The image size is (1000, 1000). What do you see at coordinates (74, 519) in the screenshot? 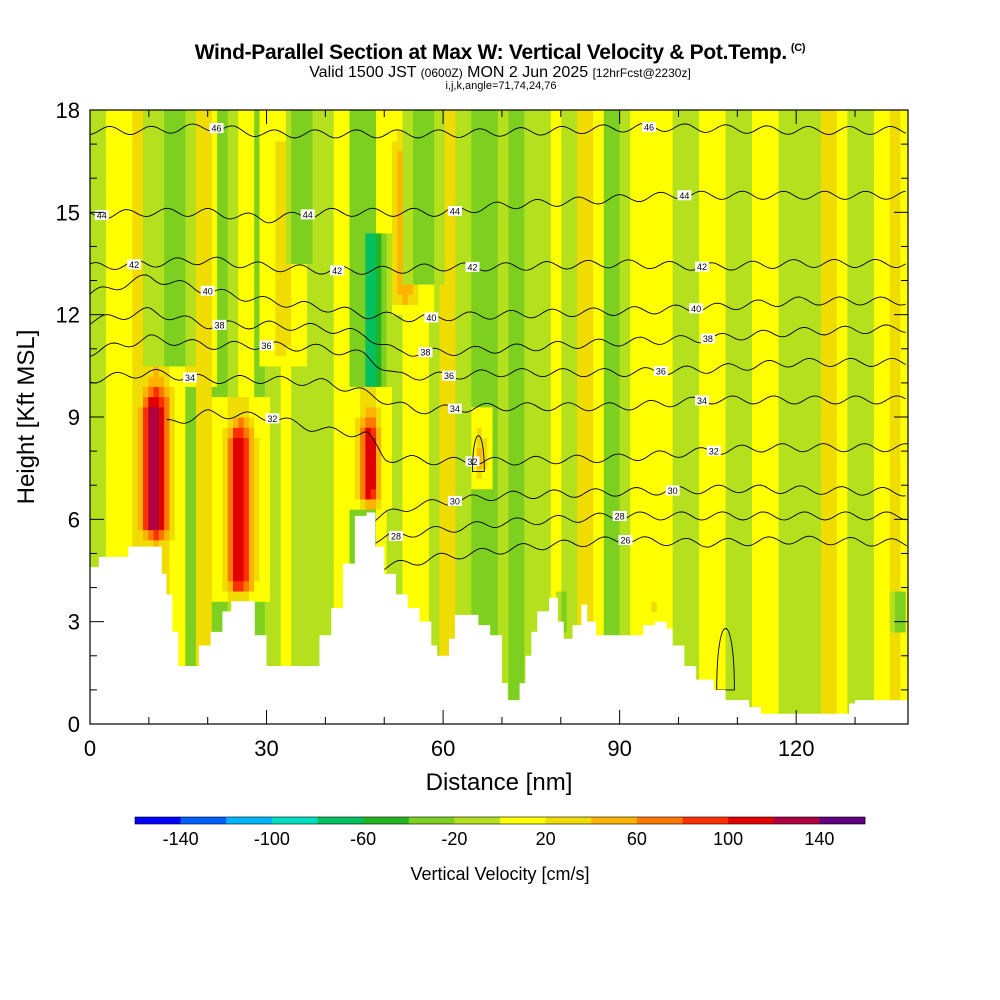
I see `y-tick-label: 6` at bounding box center [74, 519].